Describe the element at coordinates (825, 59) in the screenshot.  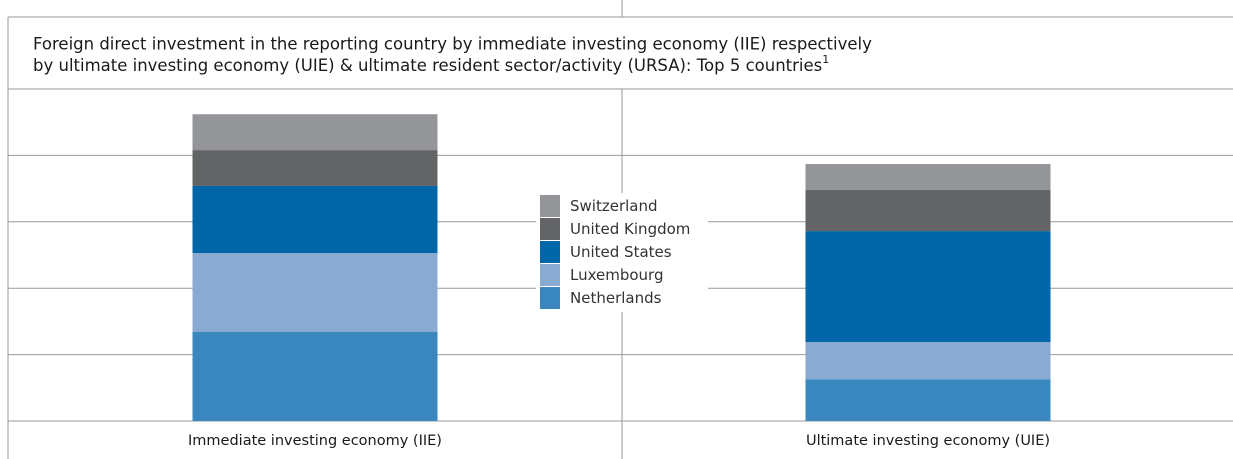
I see `footnote-mark: 1` at that location.